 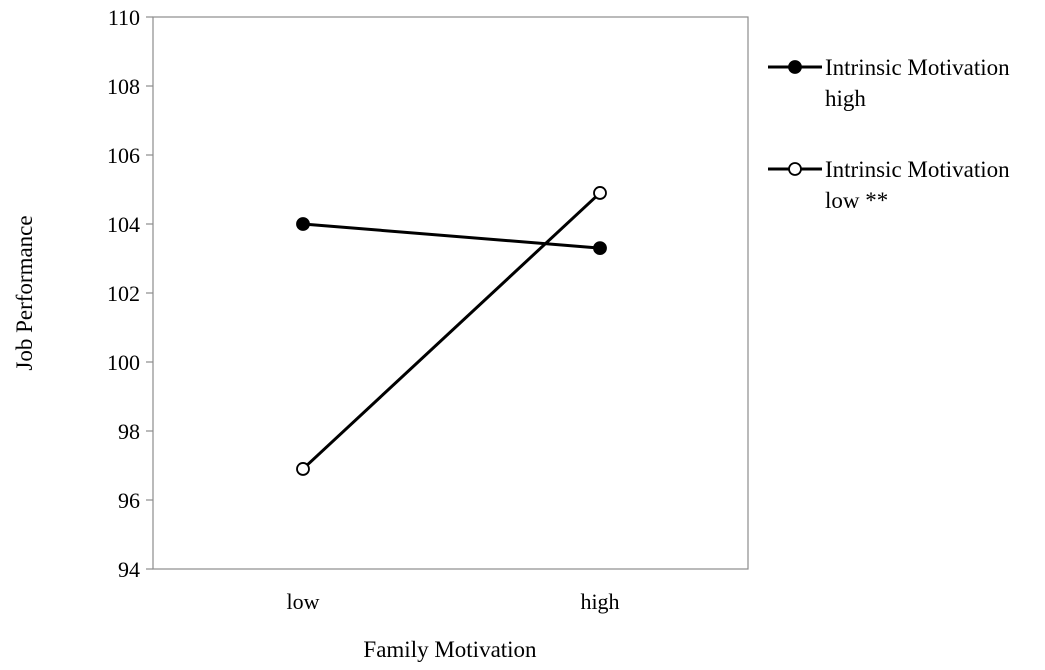 What do you see at coordinates (129, 500) in the screenshot?
I see `y-tick-label: 96` at bounding box center [129, 500].